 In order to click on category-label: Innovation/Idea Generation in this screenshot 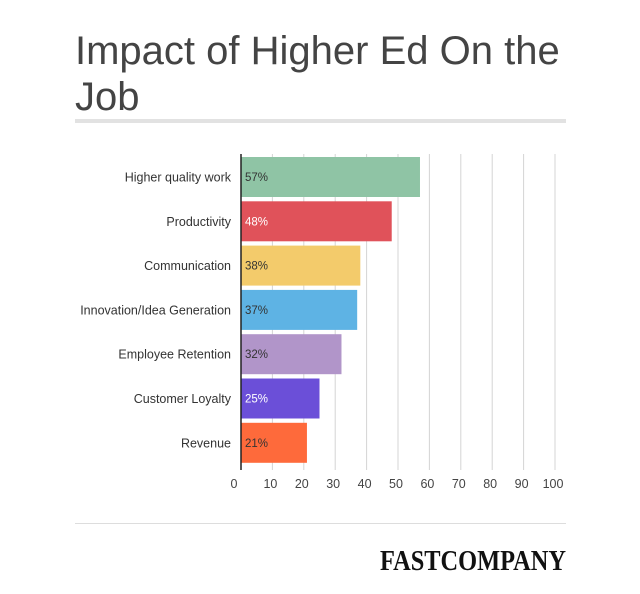, I will do `click(155, 310)`.